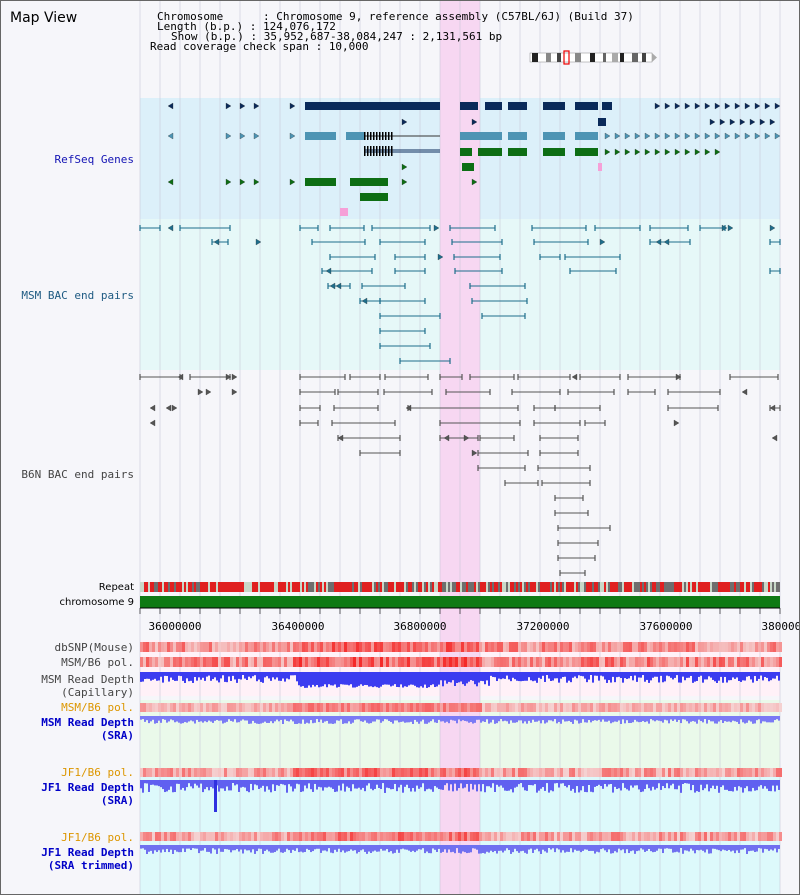  What do you see at coordinates (593, 57) in the screenshot?
I see `chromosome-ideogram` at bounding box center [593, 57].